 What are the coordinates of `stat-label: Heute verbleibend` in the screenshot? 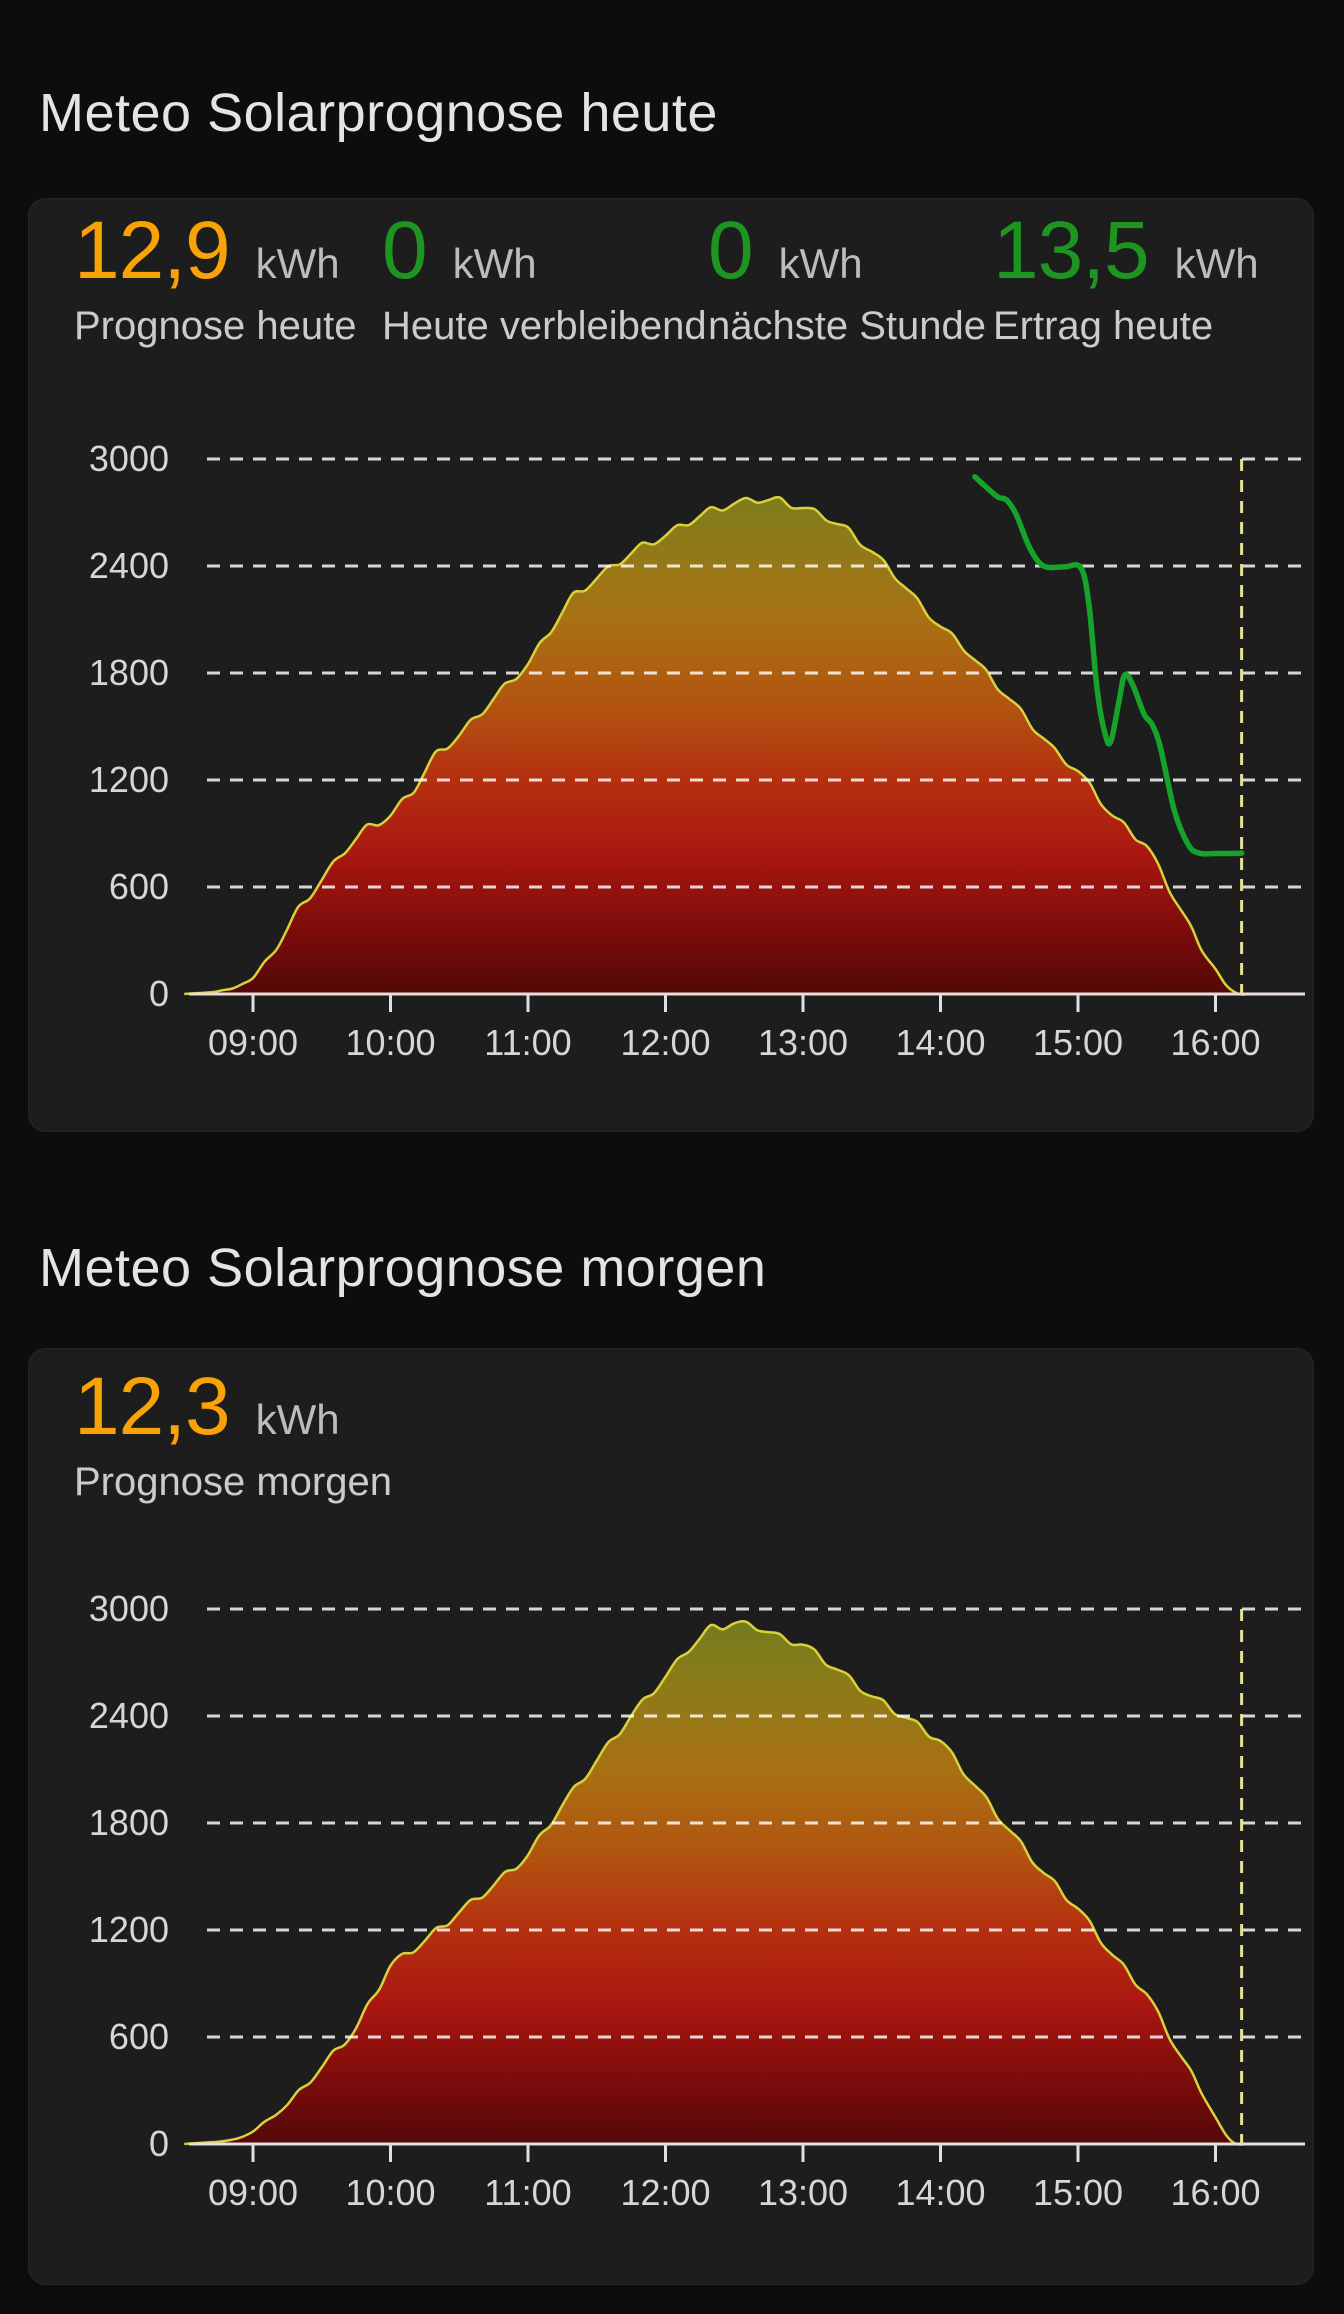 It's located at (544, 326).